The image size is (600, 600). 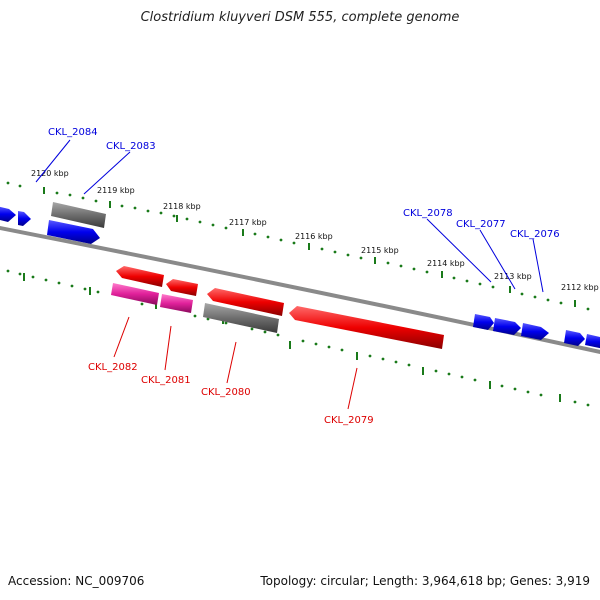 I want to click on tick-label-2118: 2118 kbp, so click(x=182, y=206).